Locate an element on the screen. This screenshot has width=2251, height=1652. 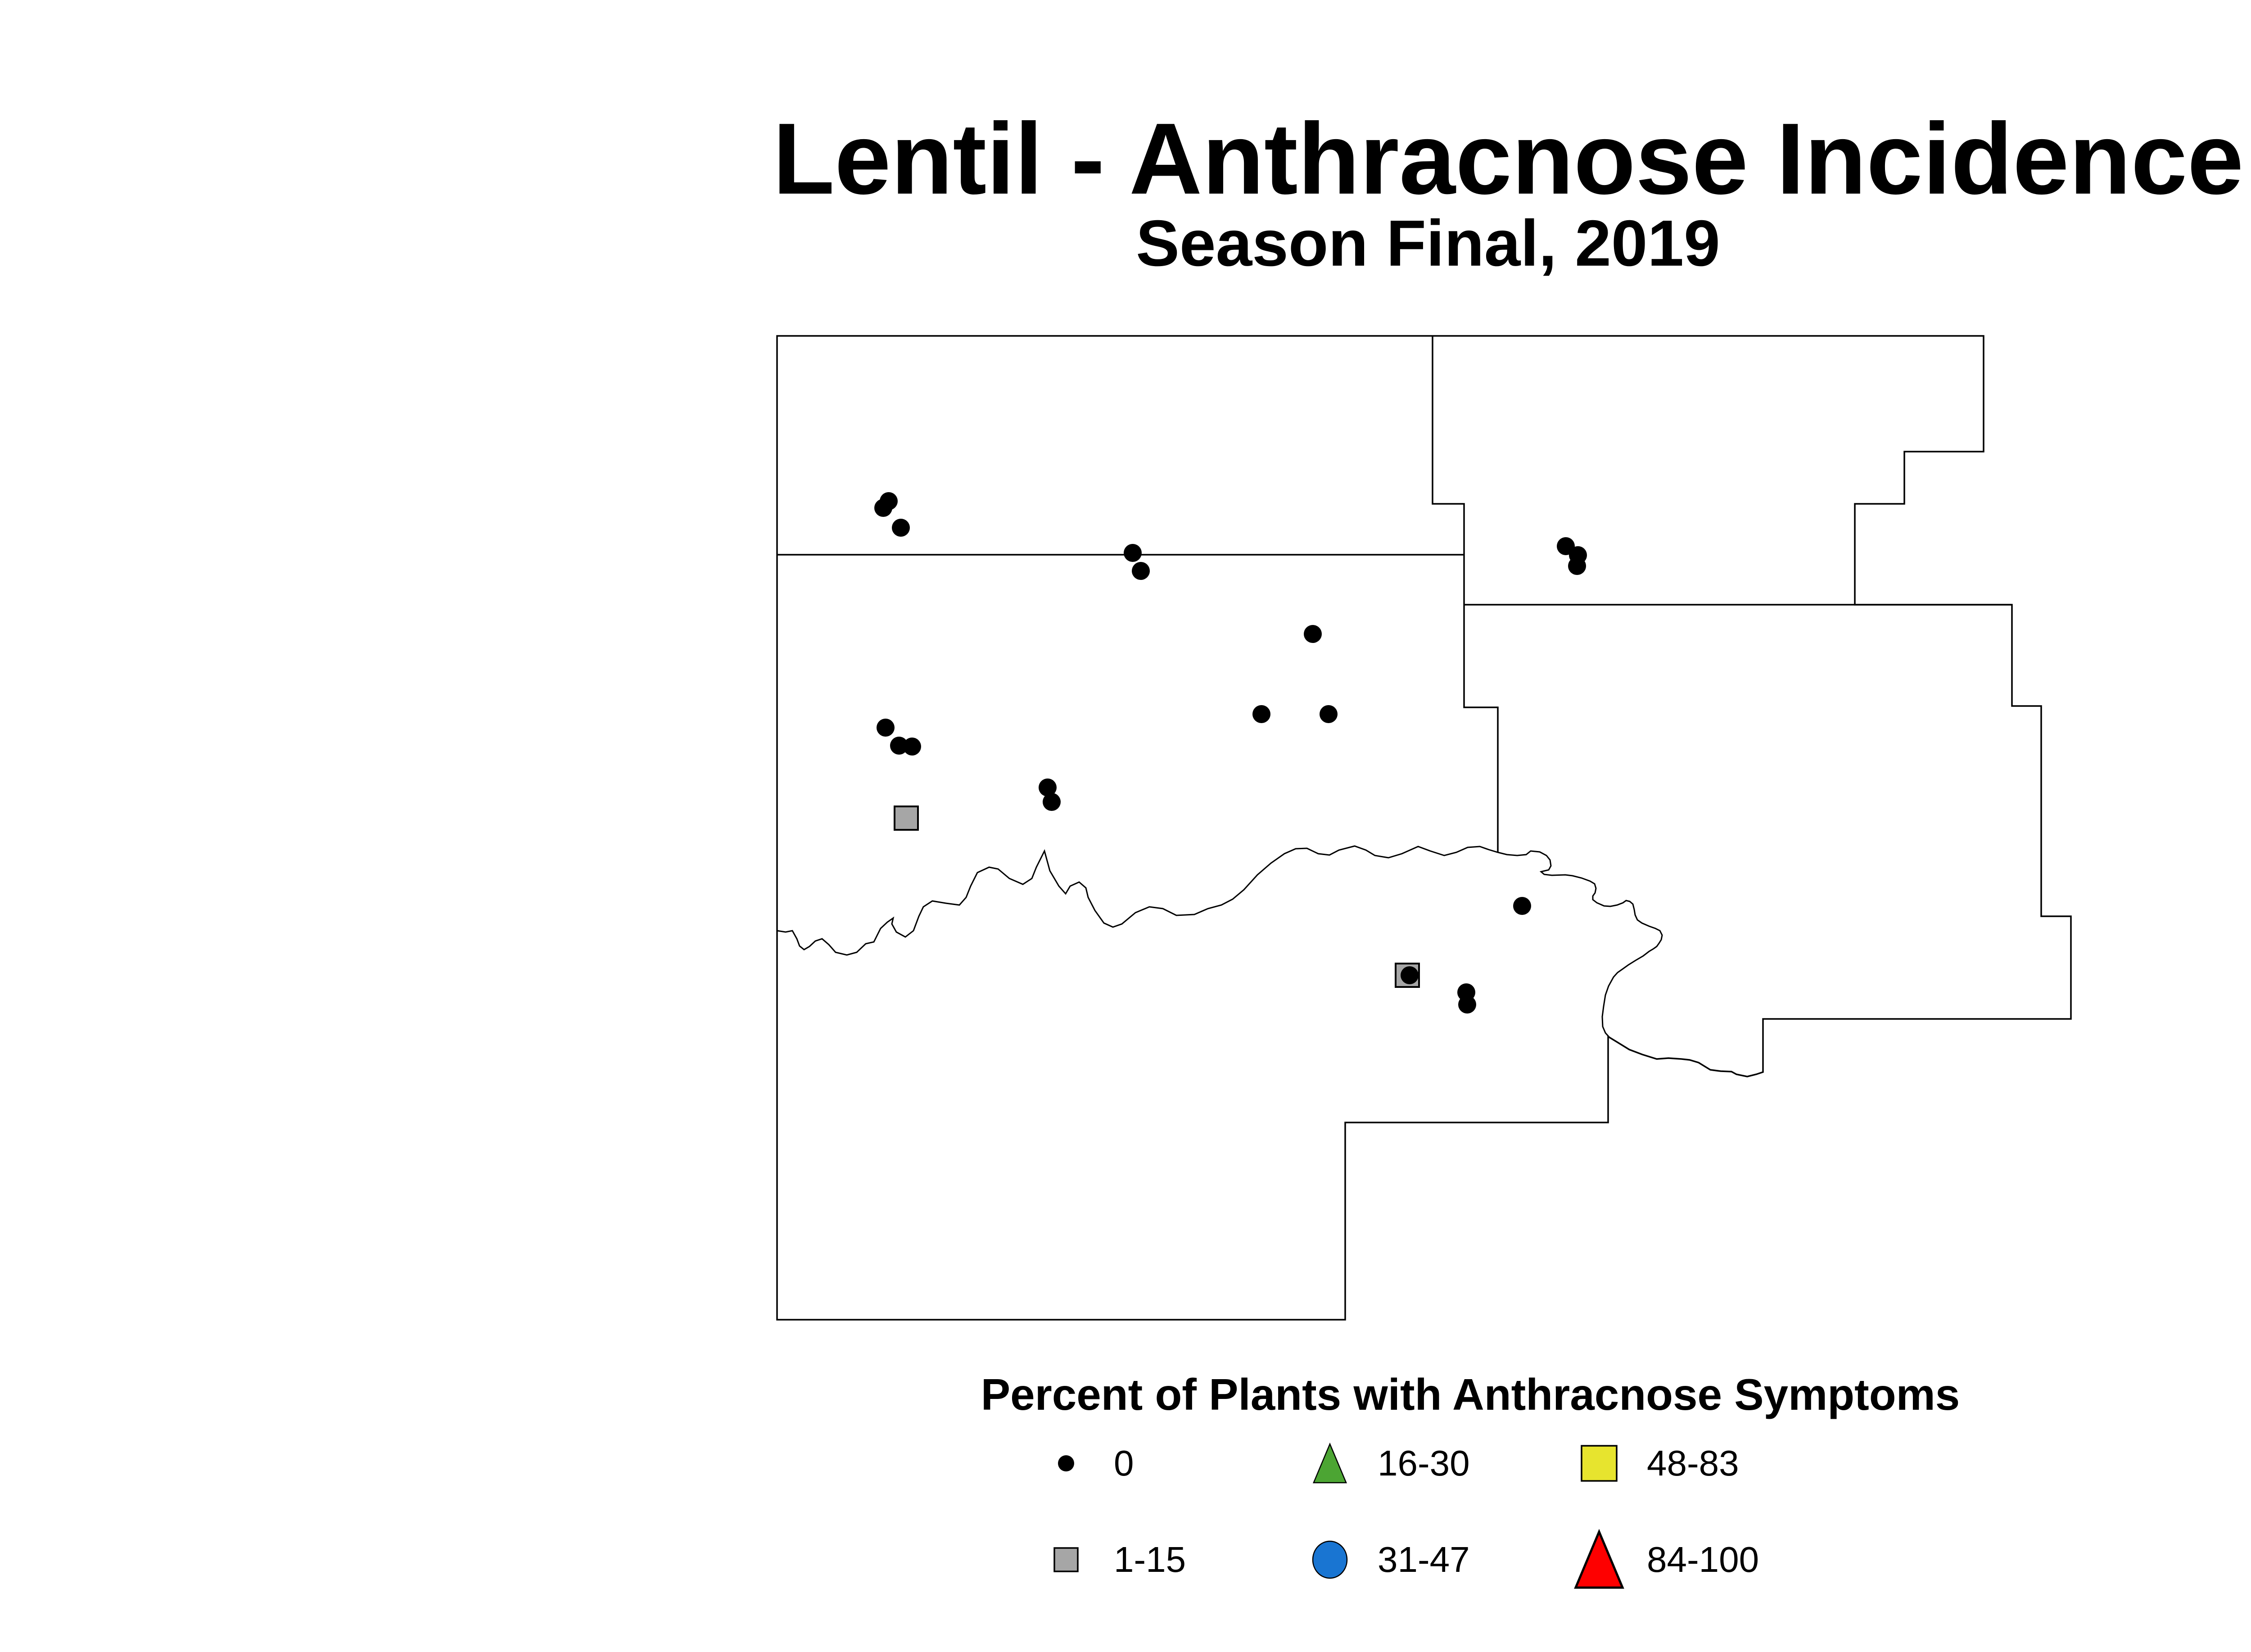
legend-item-label: 16-30 is located at coordinates (1424, 1463).